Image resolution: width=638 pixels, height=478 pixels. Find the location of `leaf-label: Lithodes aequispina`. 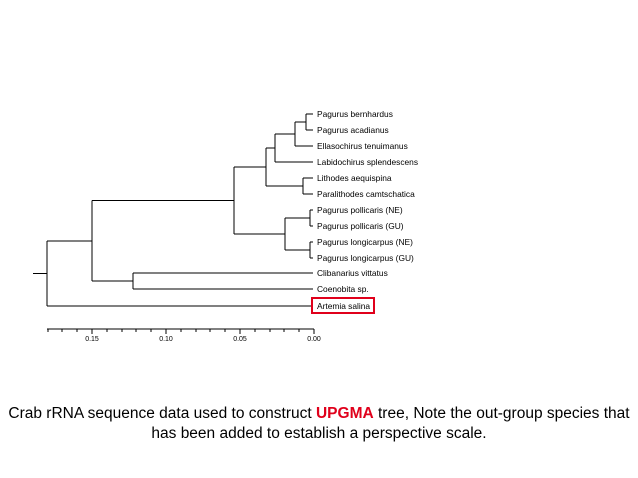

leaf-label: Lithodes aequispina is located at coordinates (354, 178).